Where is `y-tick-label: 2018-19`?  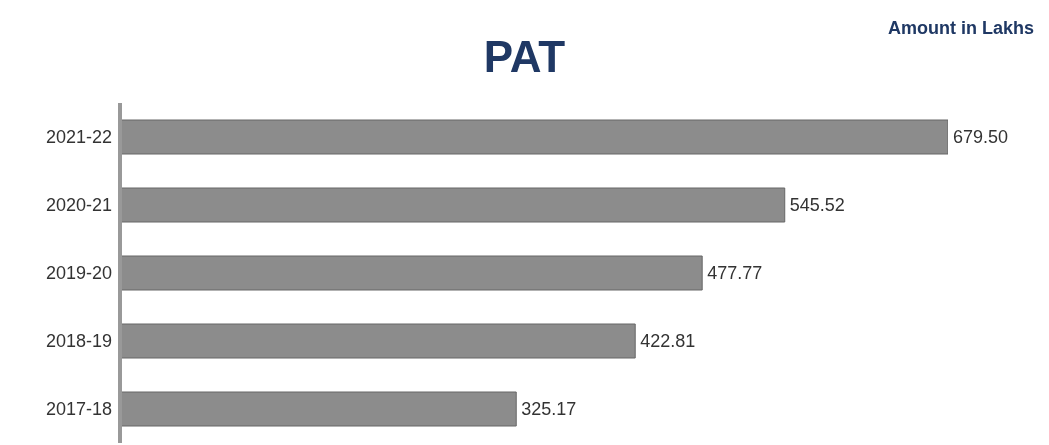 y-tick-label: 2018-19 is located at coordinates (78, 341).